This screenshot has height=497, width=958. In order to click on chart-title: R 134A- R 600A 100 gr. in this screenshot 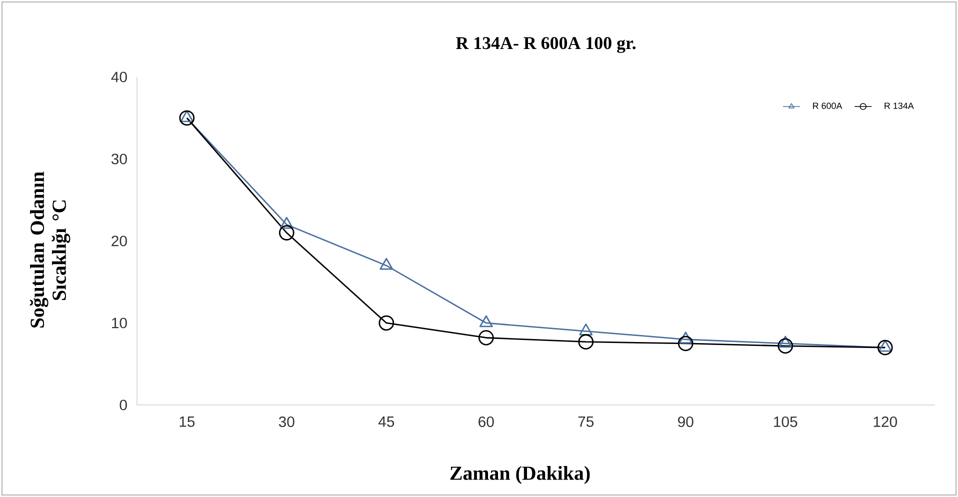, I will do `click(546, 45)`.